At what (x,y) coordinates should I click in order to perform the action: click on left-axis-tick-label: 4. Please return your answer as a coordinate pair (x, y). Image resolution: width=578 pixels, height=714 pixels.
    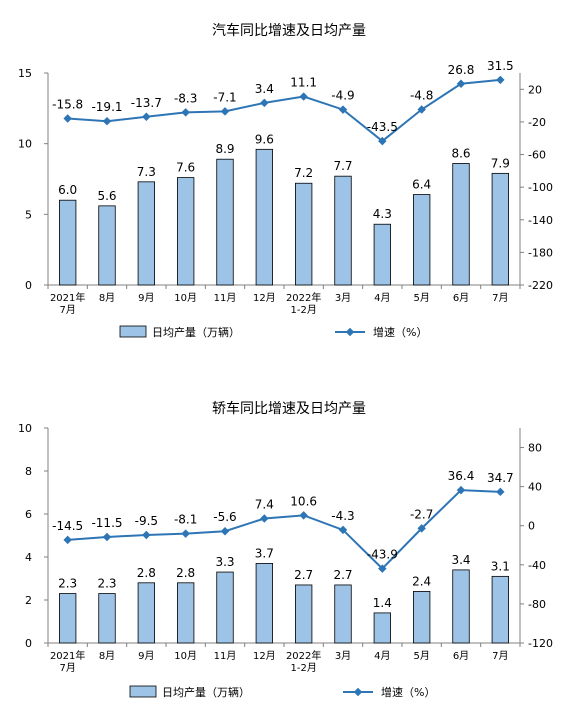
    Looking at the image, I should click on (28, 557).